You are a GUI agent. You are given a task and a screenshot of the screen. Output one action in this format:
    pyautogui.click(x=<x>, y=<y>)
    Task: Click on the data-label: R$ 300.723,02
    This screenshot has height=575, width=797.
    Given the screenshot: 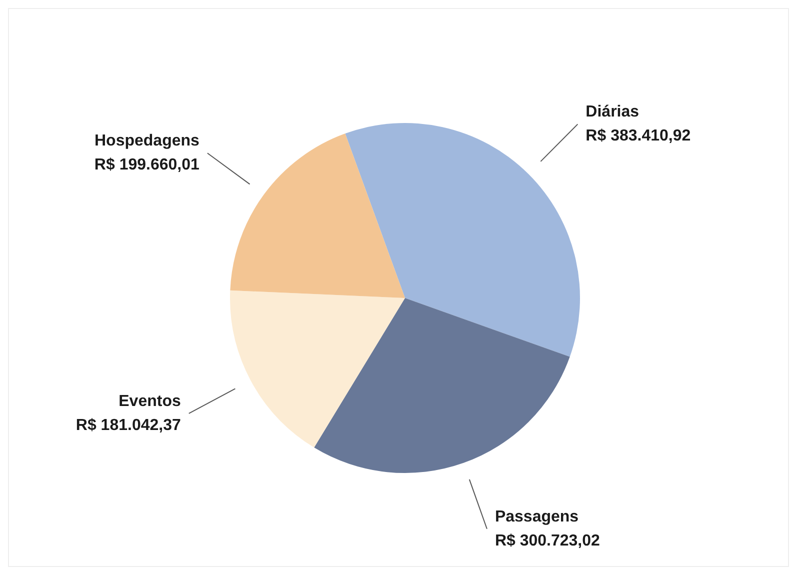 What is the action you would take?
    pyautogui.click(x=547, y=541)
    